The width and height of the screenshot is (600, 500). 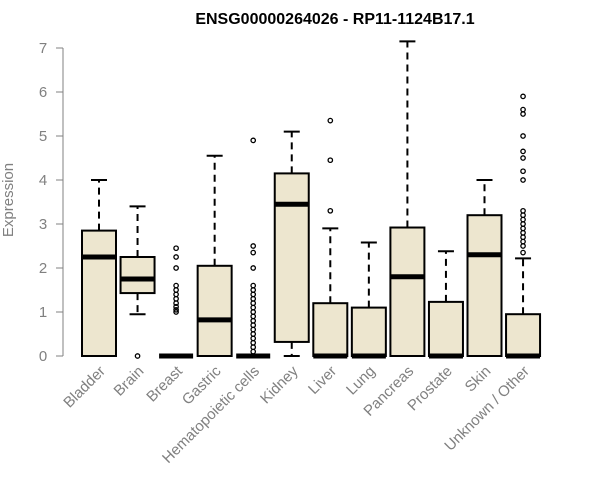 I want to click on box-brain, so click(x=137, y=282).